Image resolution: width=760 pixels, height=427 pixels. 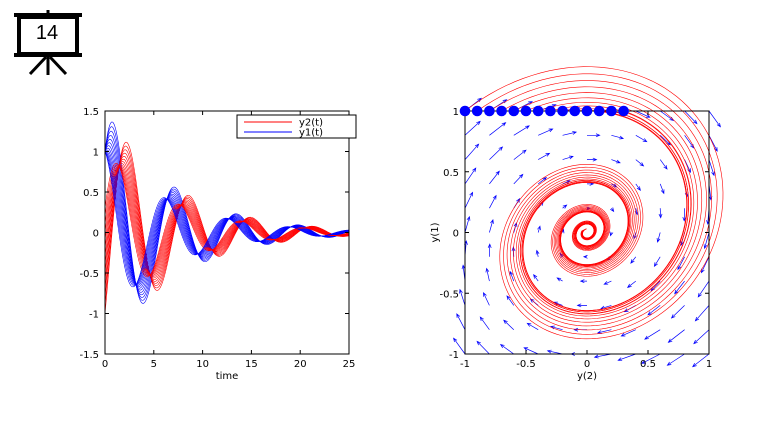 I want to click on left-chart-y-tick-label: -0.5, so click(x=89, y=274).